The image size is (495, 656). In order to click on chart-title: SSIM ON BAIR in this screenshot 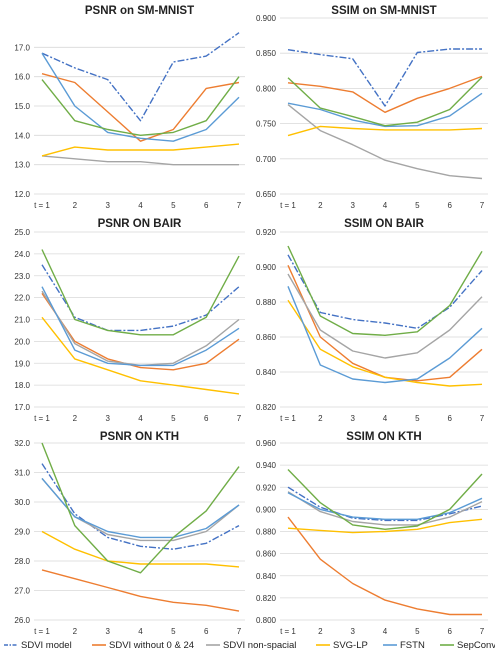, I will do `click(384, 224)`.